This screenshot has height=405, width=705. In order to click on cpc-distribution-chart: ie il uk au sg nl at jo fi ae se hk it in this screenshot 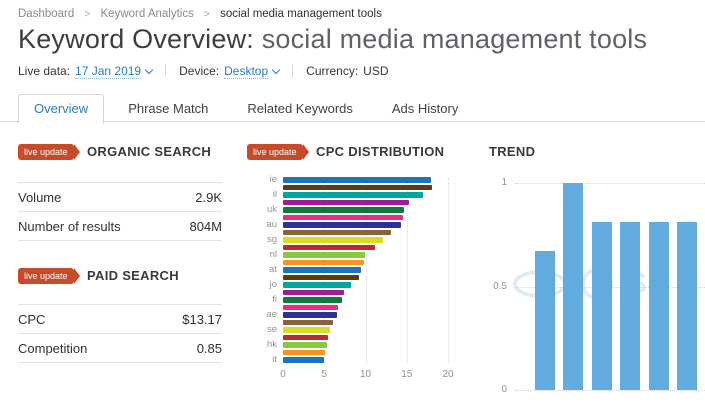, I will do `click(358, 269)`.